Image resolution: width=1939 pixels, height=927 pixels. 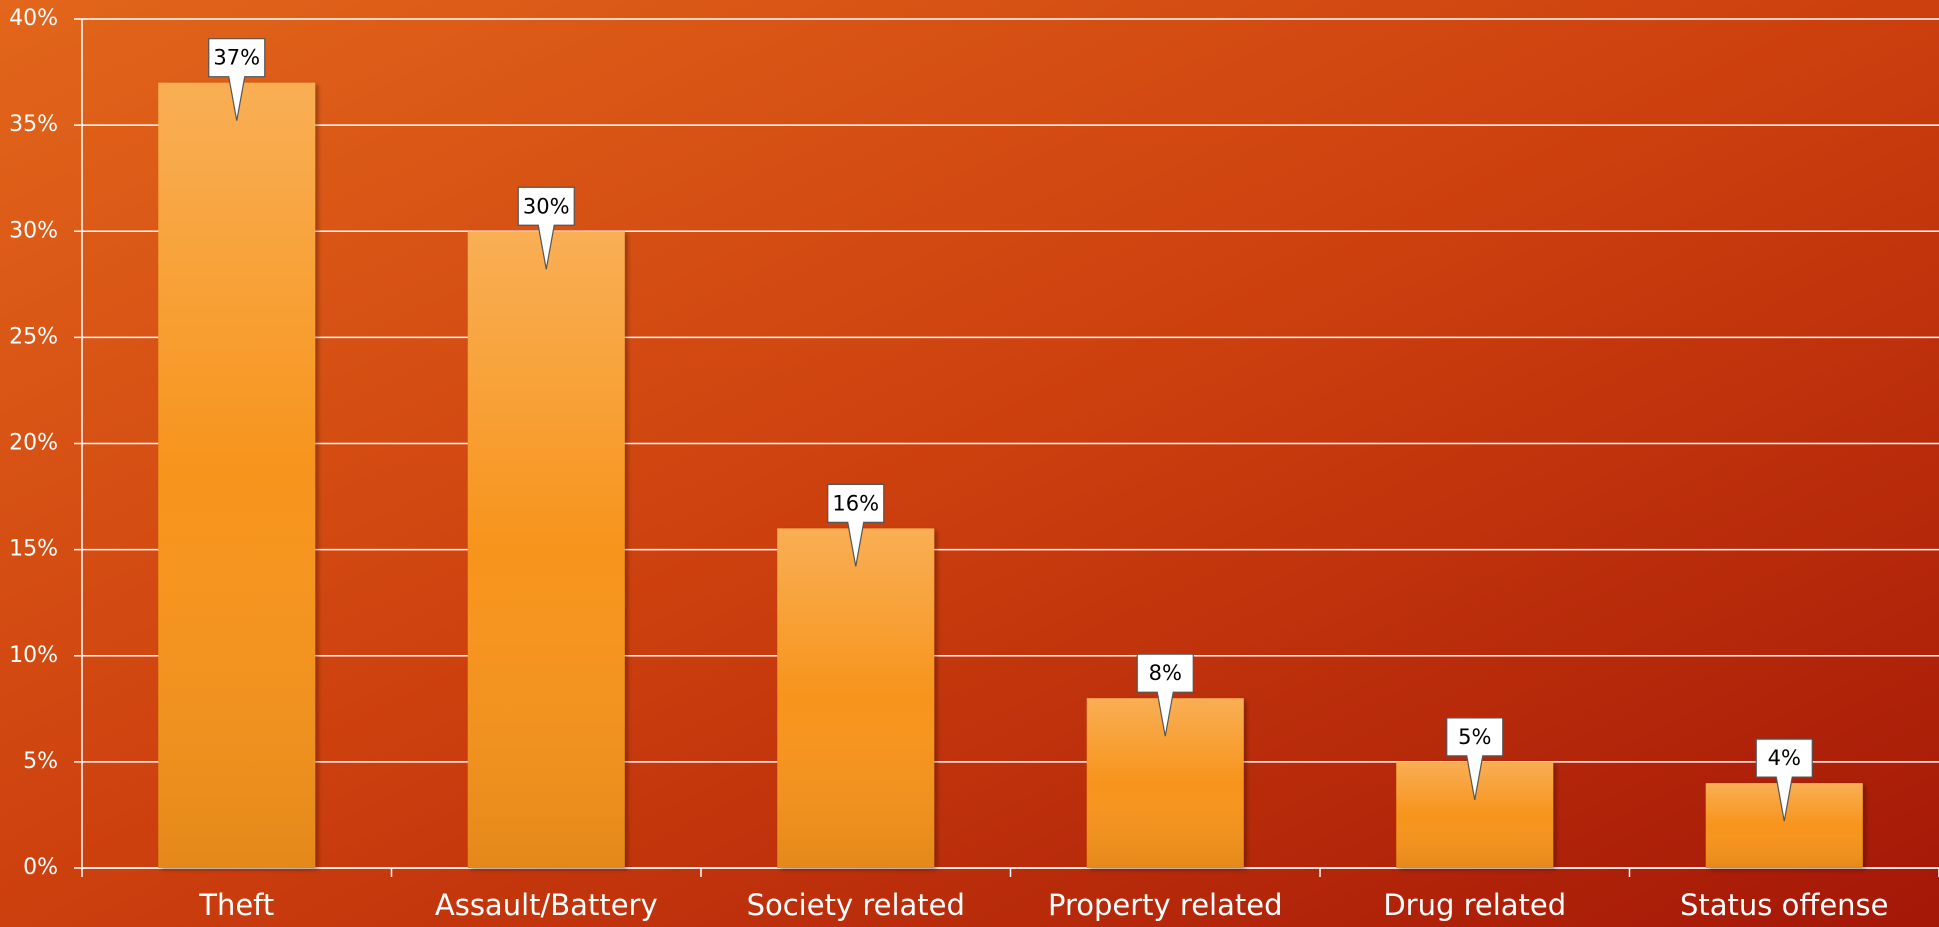 I want to click on value-label: 16%, so click(x=855, y=503).